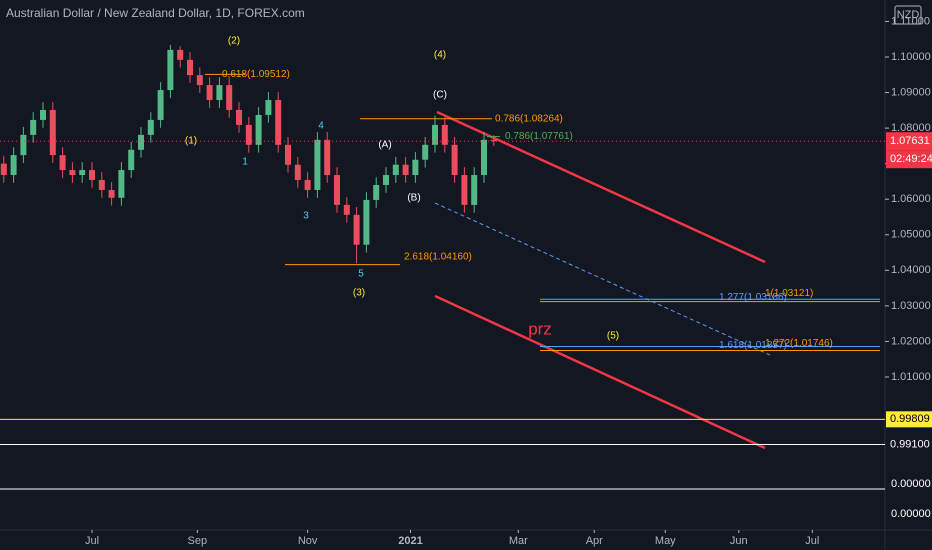  I want to click on y-tick-label: 1.09000, so click(911, 92).